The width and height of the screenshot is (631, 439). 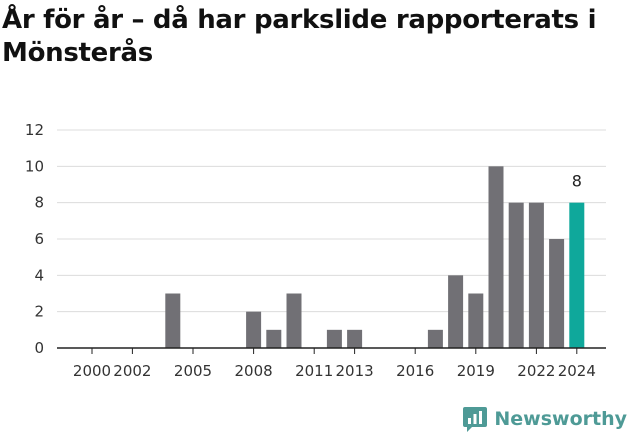 I want to click on x-tick-label: 2008, so click(x=254, y=371).